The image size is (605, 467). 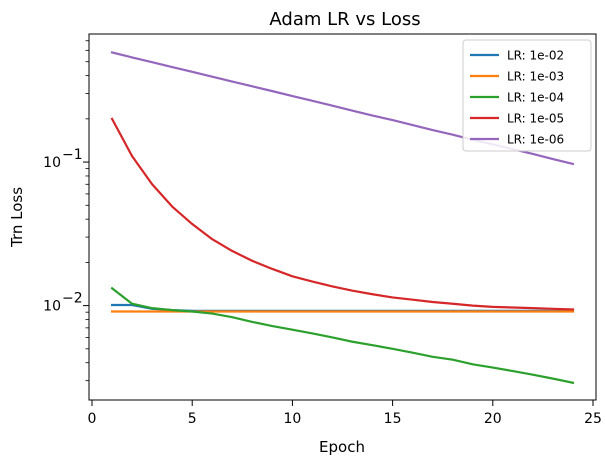 I want to click on chart-title: Adam LR vs Loss, so click(x=344, y=19).